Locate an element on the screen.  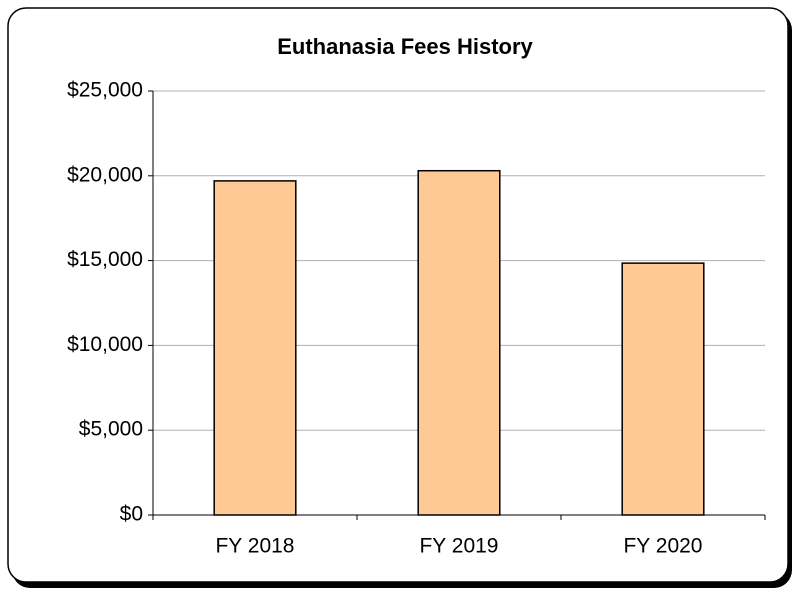
x-tick-label: FY 2019 is located at coordinates (458, 546).